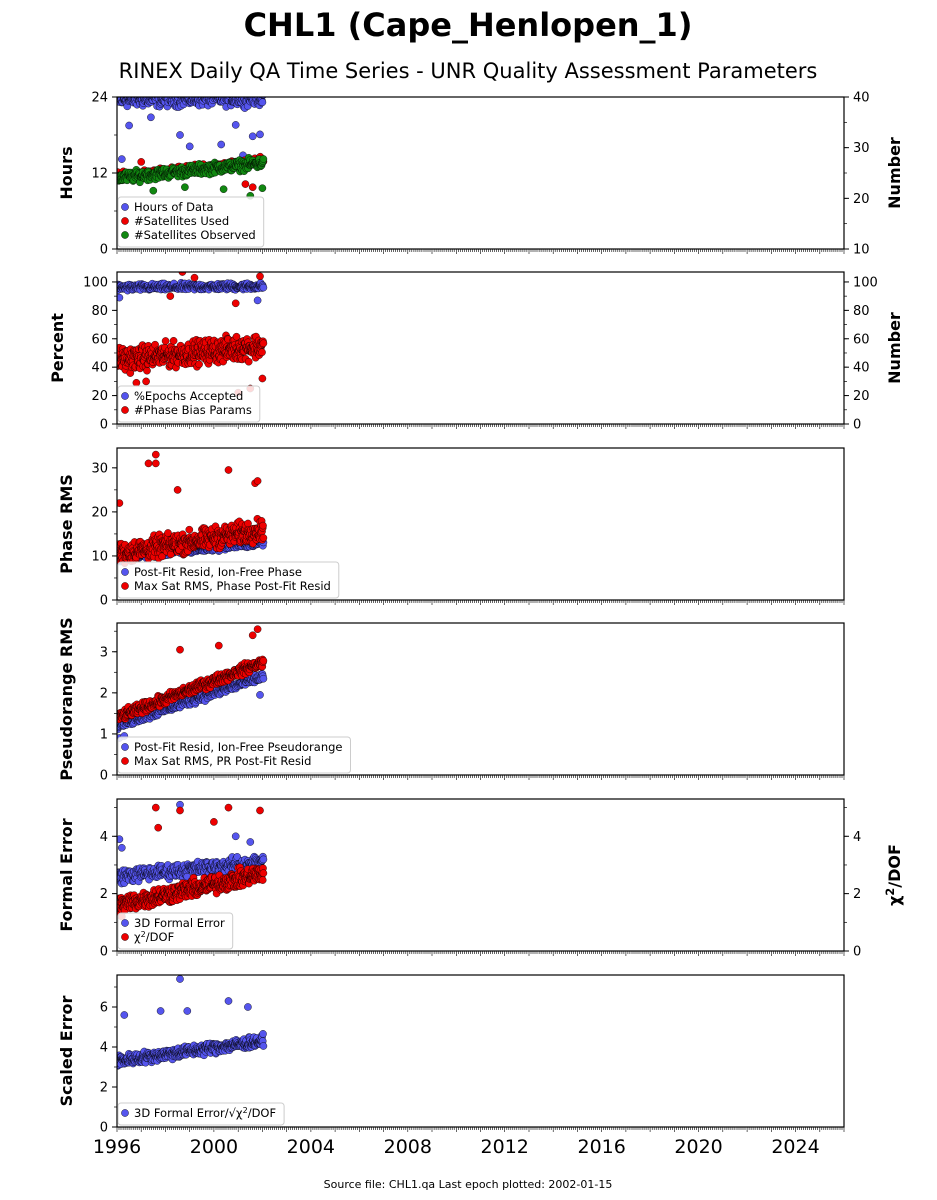  I want to click on y-tick-label: 6, so click(104, 1008).